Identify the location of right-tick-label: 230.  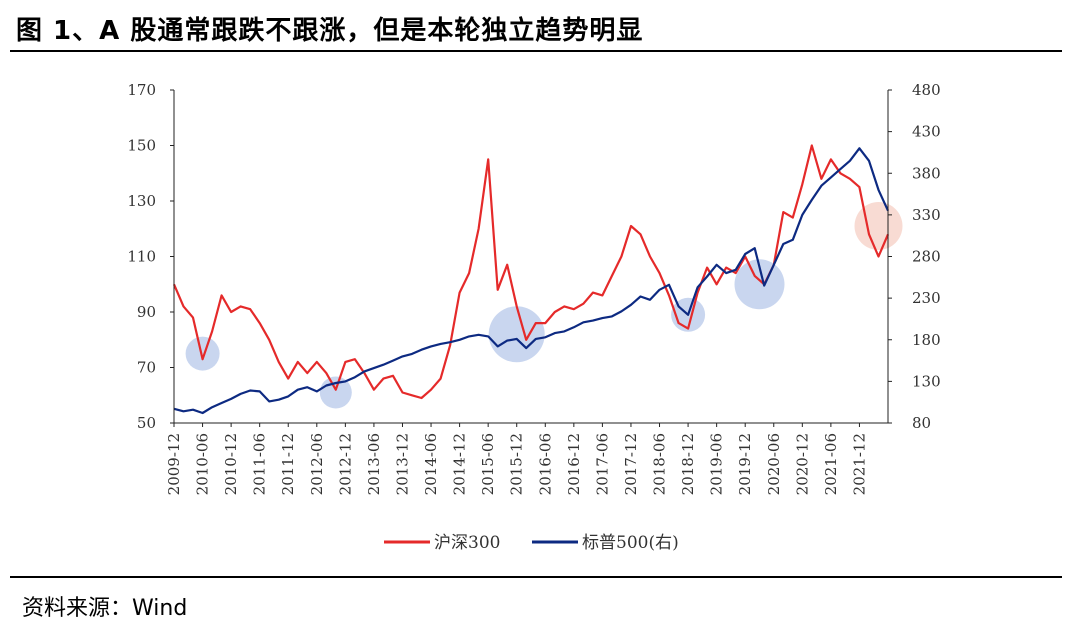
(926, 298).